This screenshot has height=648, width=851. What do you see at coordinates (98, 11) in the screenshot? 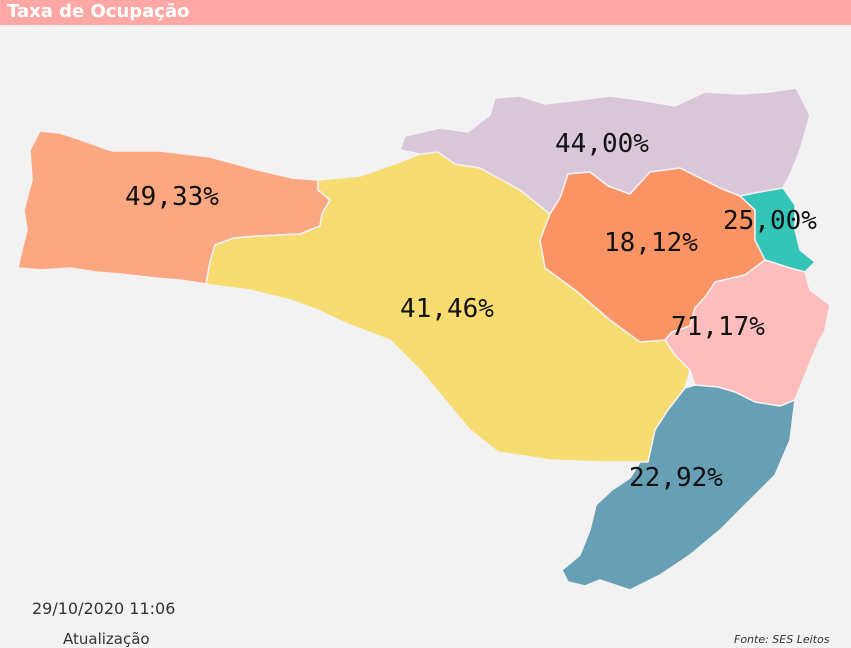
I see `page-title: Taxa de Ocupação` at bounding box center [98, 11].